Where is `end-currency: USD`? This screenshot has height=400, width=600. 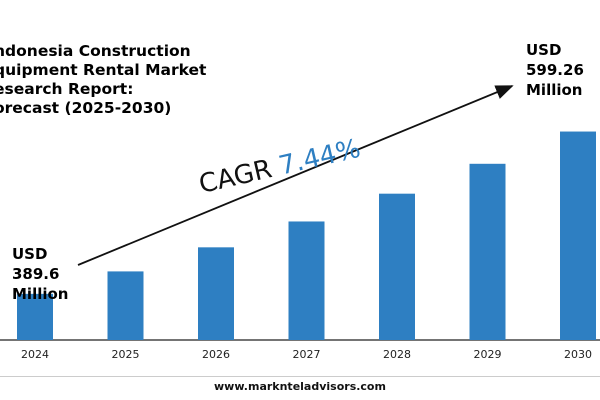 end-currency: USD is located at coordinates (544, 50).